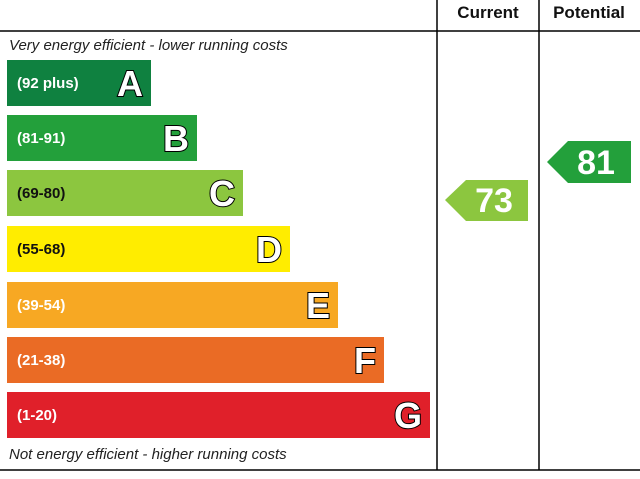 This screenshot has height=479, width=640. Describe the element at coordinates (41, 305) in the screenshot. I see `band-range: (39-54)` at that location.